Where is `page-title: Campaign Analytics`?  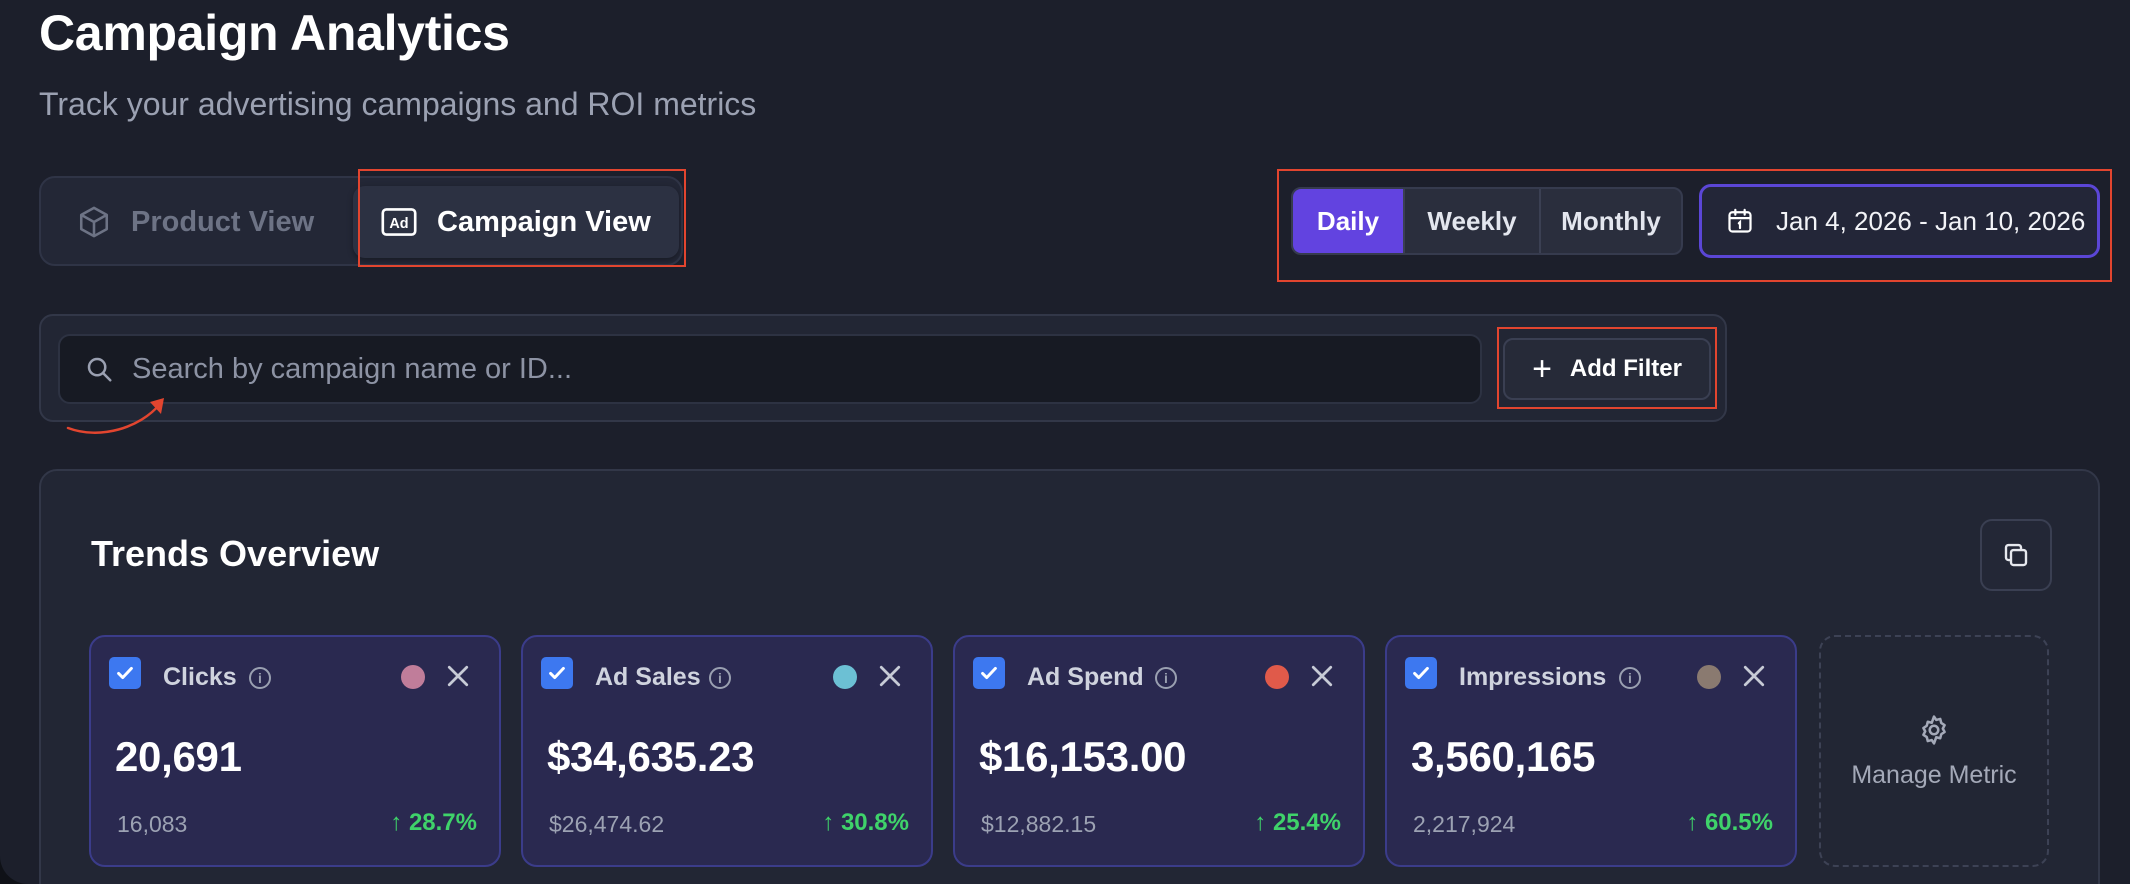
page-title: Campaign Analytics is located at coordinates (274, 33).